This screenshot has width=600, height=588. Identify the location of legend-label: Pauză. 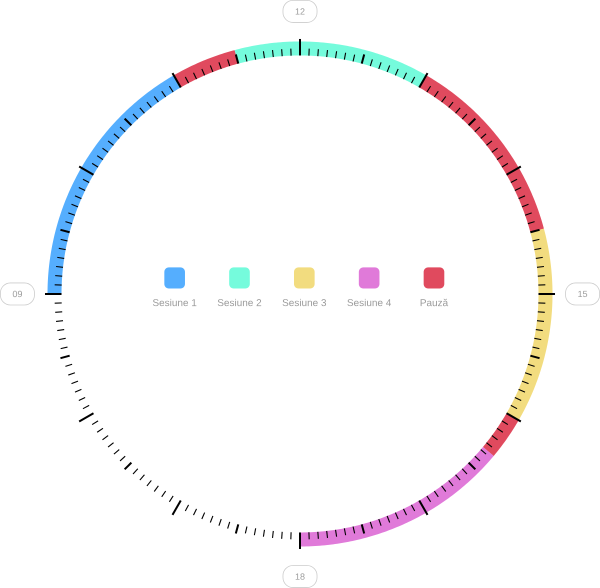
(434, 302).